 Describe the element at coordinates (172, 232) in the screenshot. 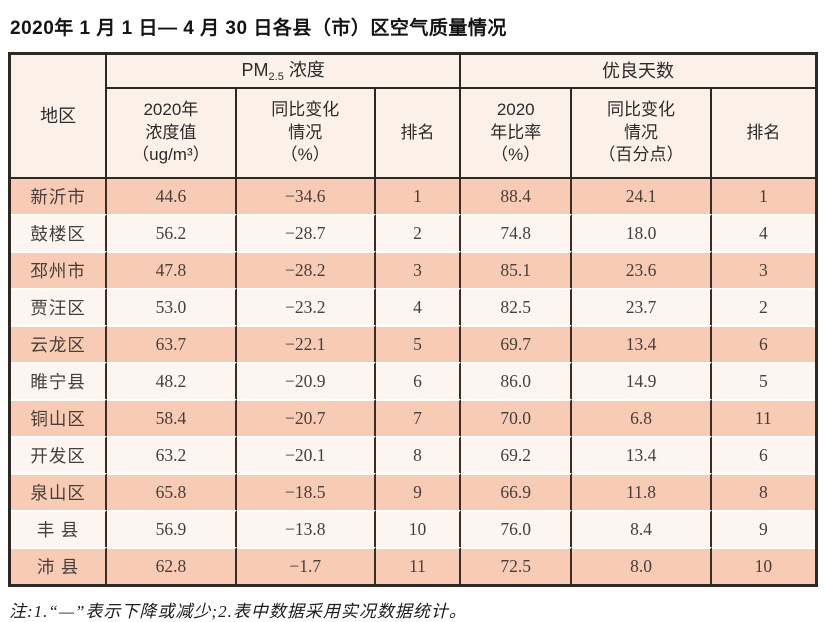

I see `pm25-value-cell: 56.2` at that location.